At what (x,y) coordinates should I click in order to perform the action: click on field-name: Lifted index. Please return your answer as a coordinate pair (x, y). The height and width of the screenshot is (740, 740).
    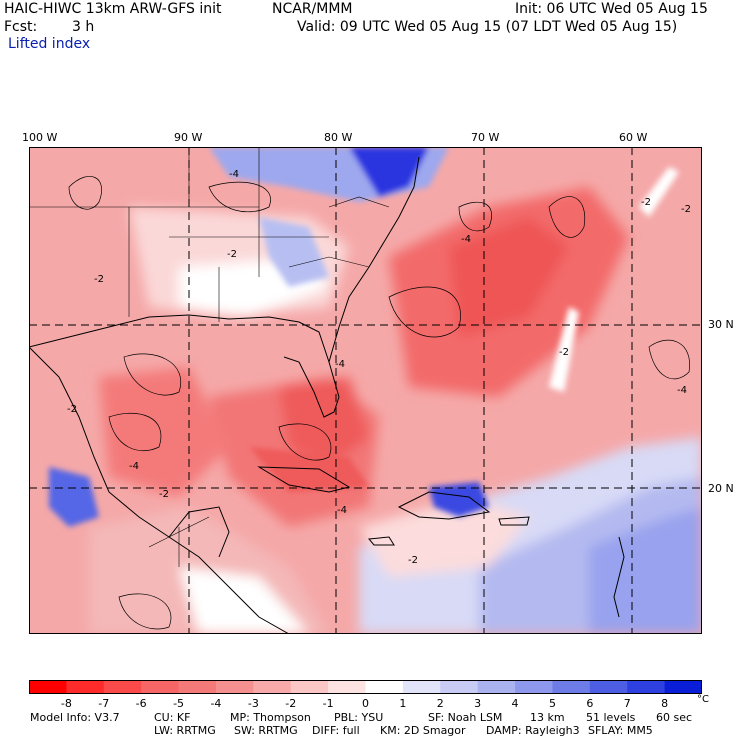
    Looking at the image, I should click on (49, 44).